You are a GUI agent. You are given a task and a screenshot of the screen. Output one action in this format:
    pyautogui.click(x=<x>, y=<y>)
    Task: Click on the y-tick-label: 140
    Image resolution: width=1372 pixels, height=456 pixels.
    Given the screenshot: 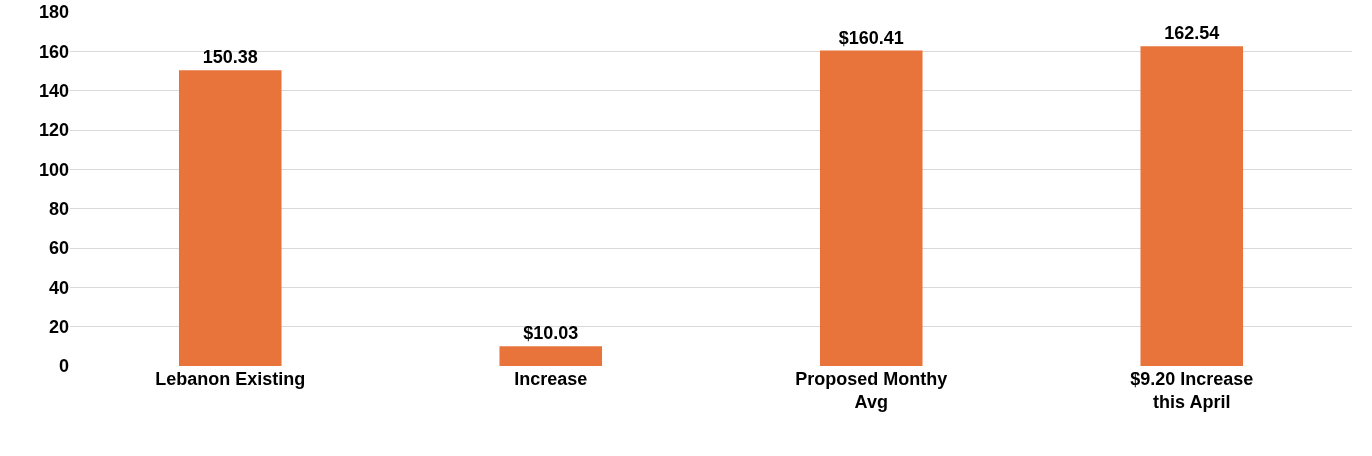 What is the action you would take?
    pyautogui.click(x=53, y=90)
    